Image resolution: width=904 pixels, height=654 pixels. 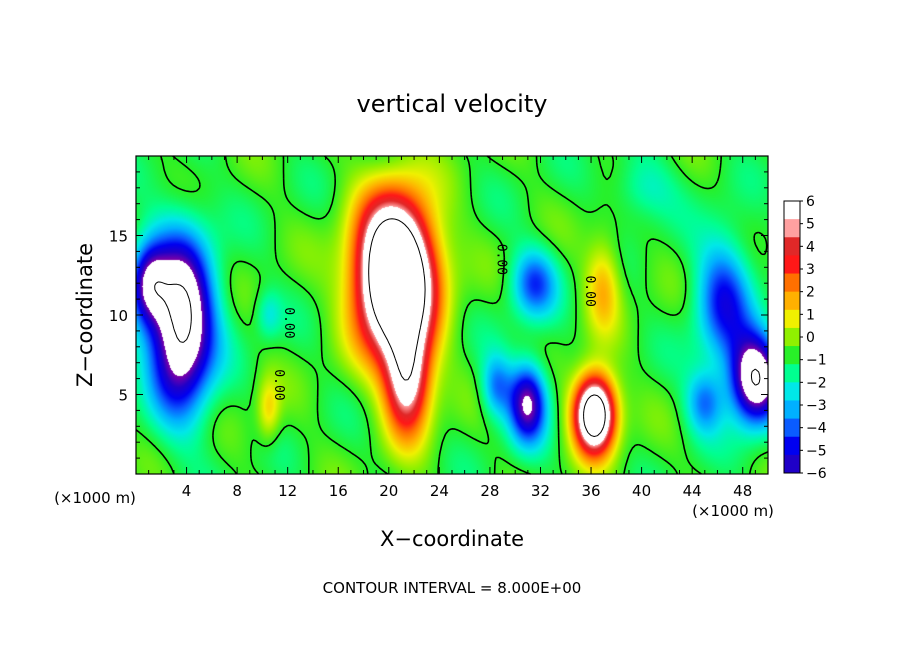 I want to click on x-axis-label: X−coordinate, so click(x=452, y=539).